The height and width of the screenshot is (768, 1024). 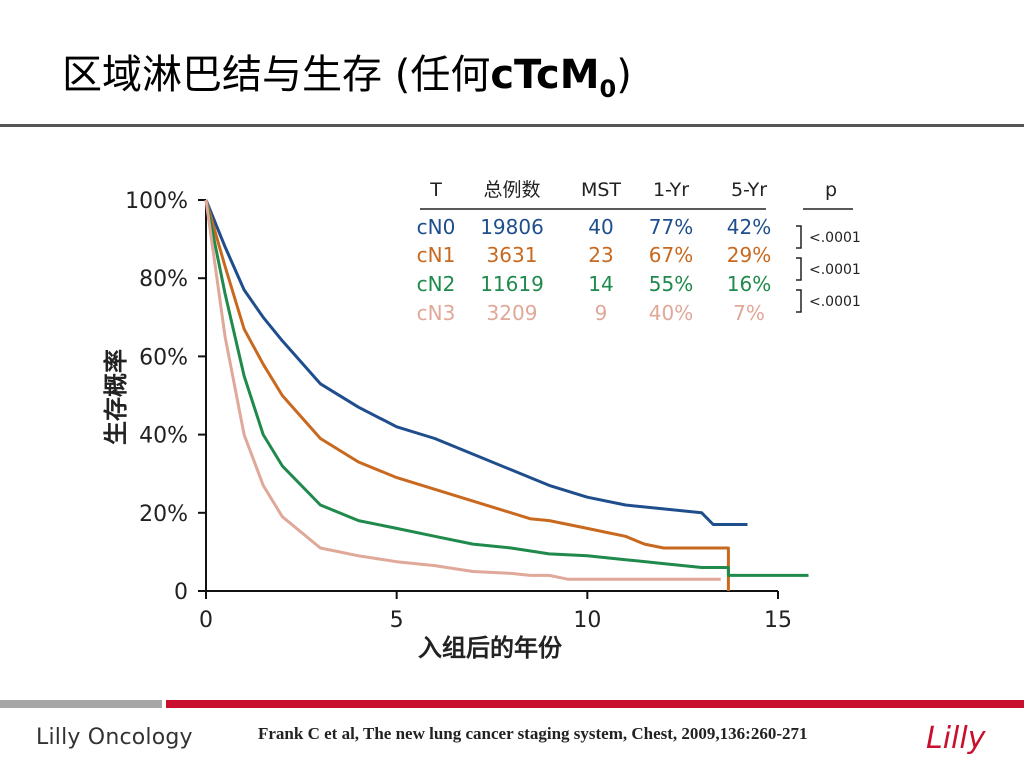 What do you see at coordinates (512, 255) in the screenshot?
I see `table-cell: 3631` at bounding box center [512, 255].